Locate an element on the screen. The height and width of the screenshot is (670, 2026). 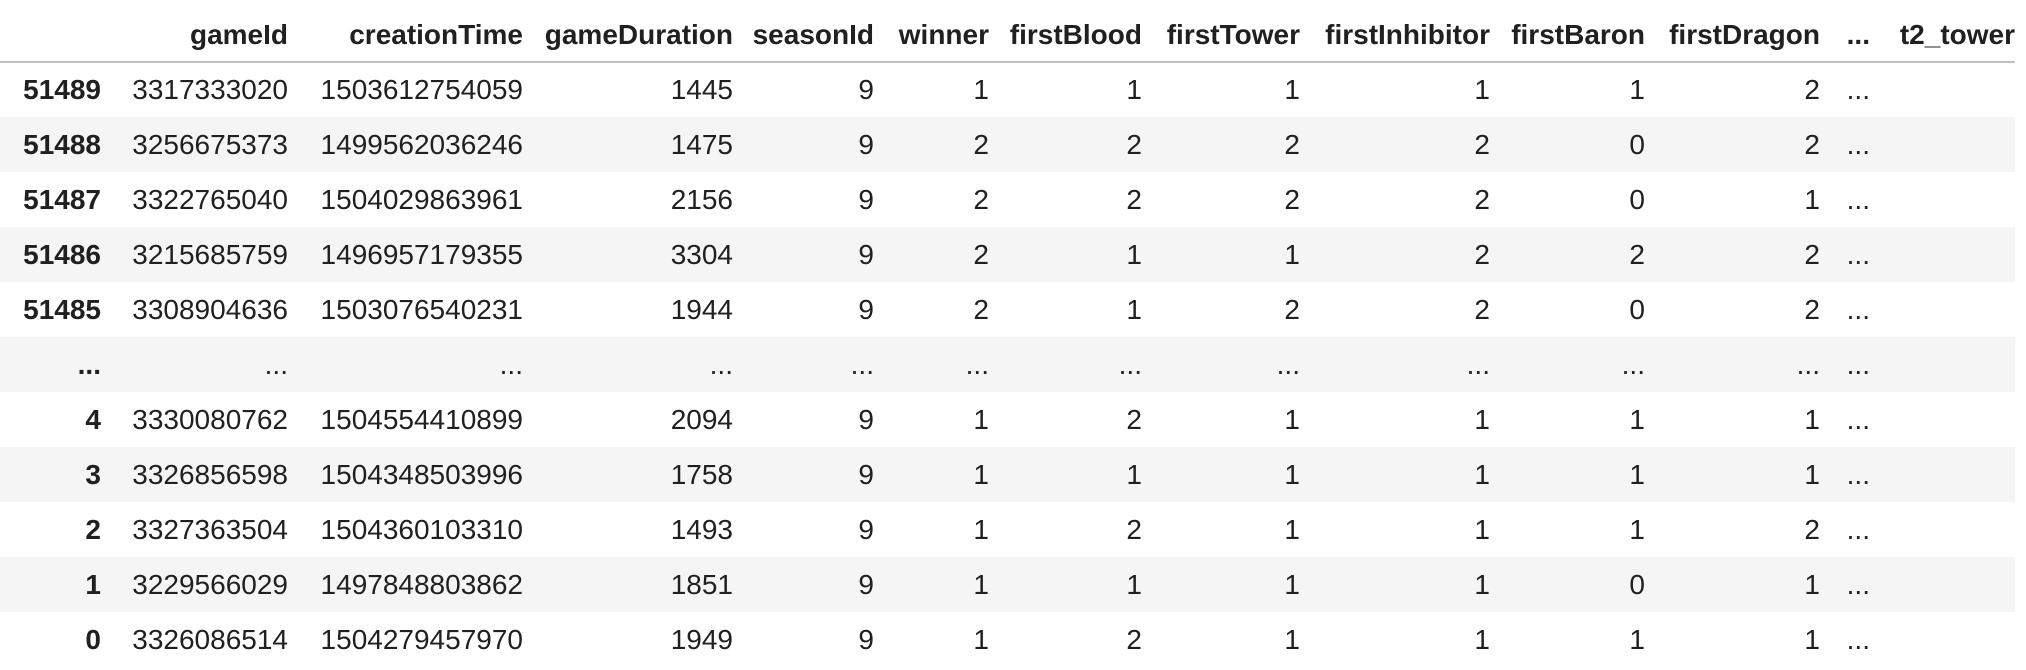
cell-creationtime: 1503612754059 is located at coordinates (421, 89).